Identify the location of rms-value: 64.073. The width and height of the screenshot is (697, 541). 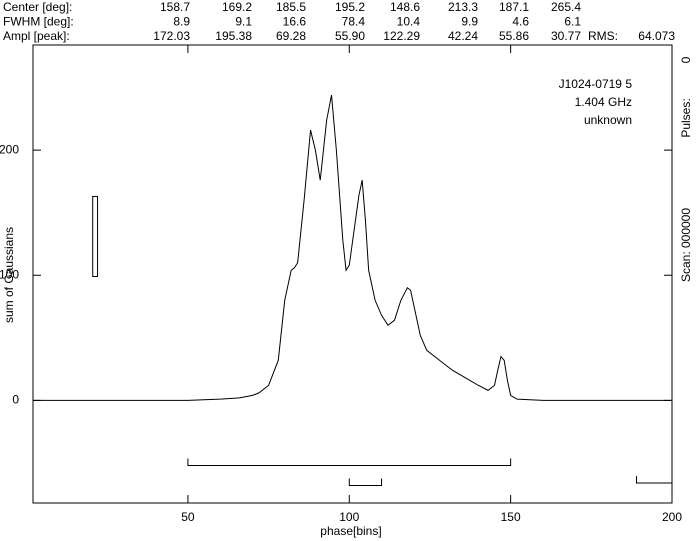
(656, 36).